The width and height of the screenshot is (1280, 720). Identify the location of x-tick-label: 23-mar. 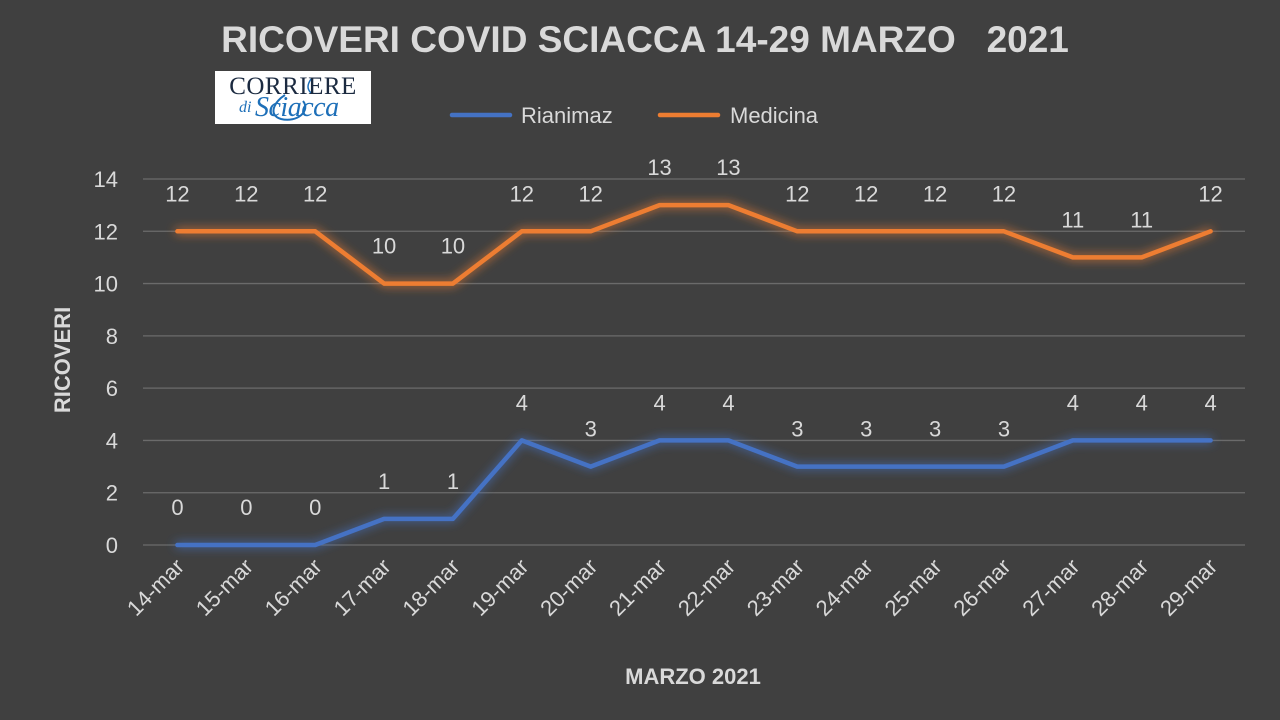
(775, 587).